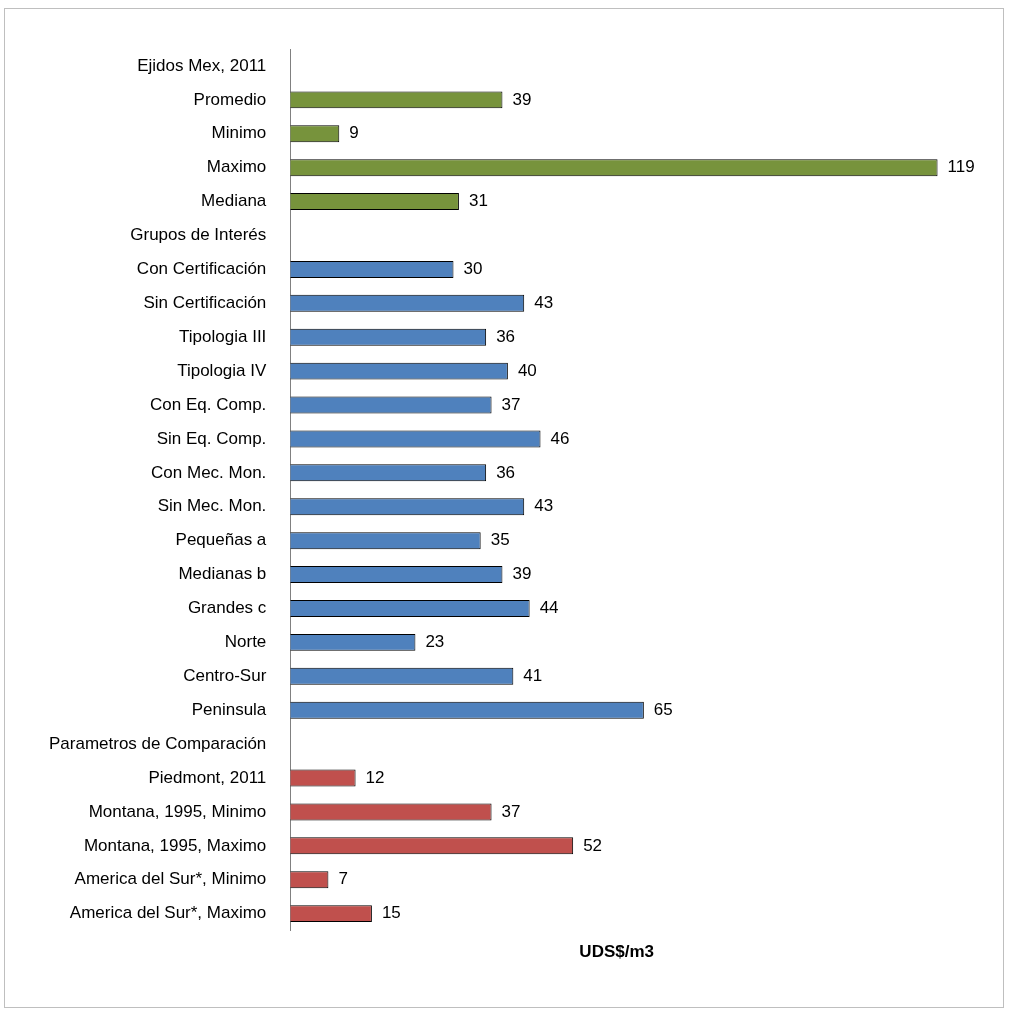 Image resolution: width=1010 pixels, height=1016 pixels. What do you see at coordinates (230, 99) in the screenshot?
I see `y-tick-label: Promedio` at bounding box center [230, 99].